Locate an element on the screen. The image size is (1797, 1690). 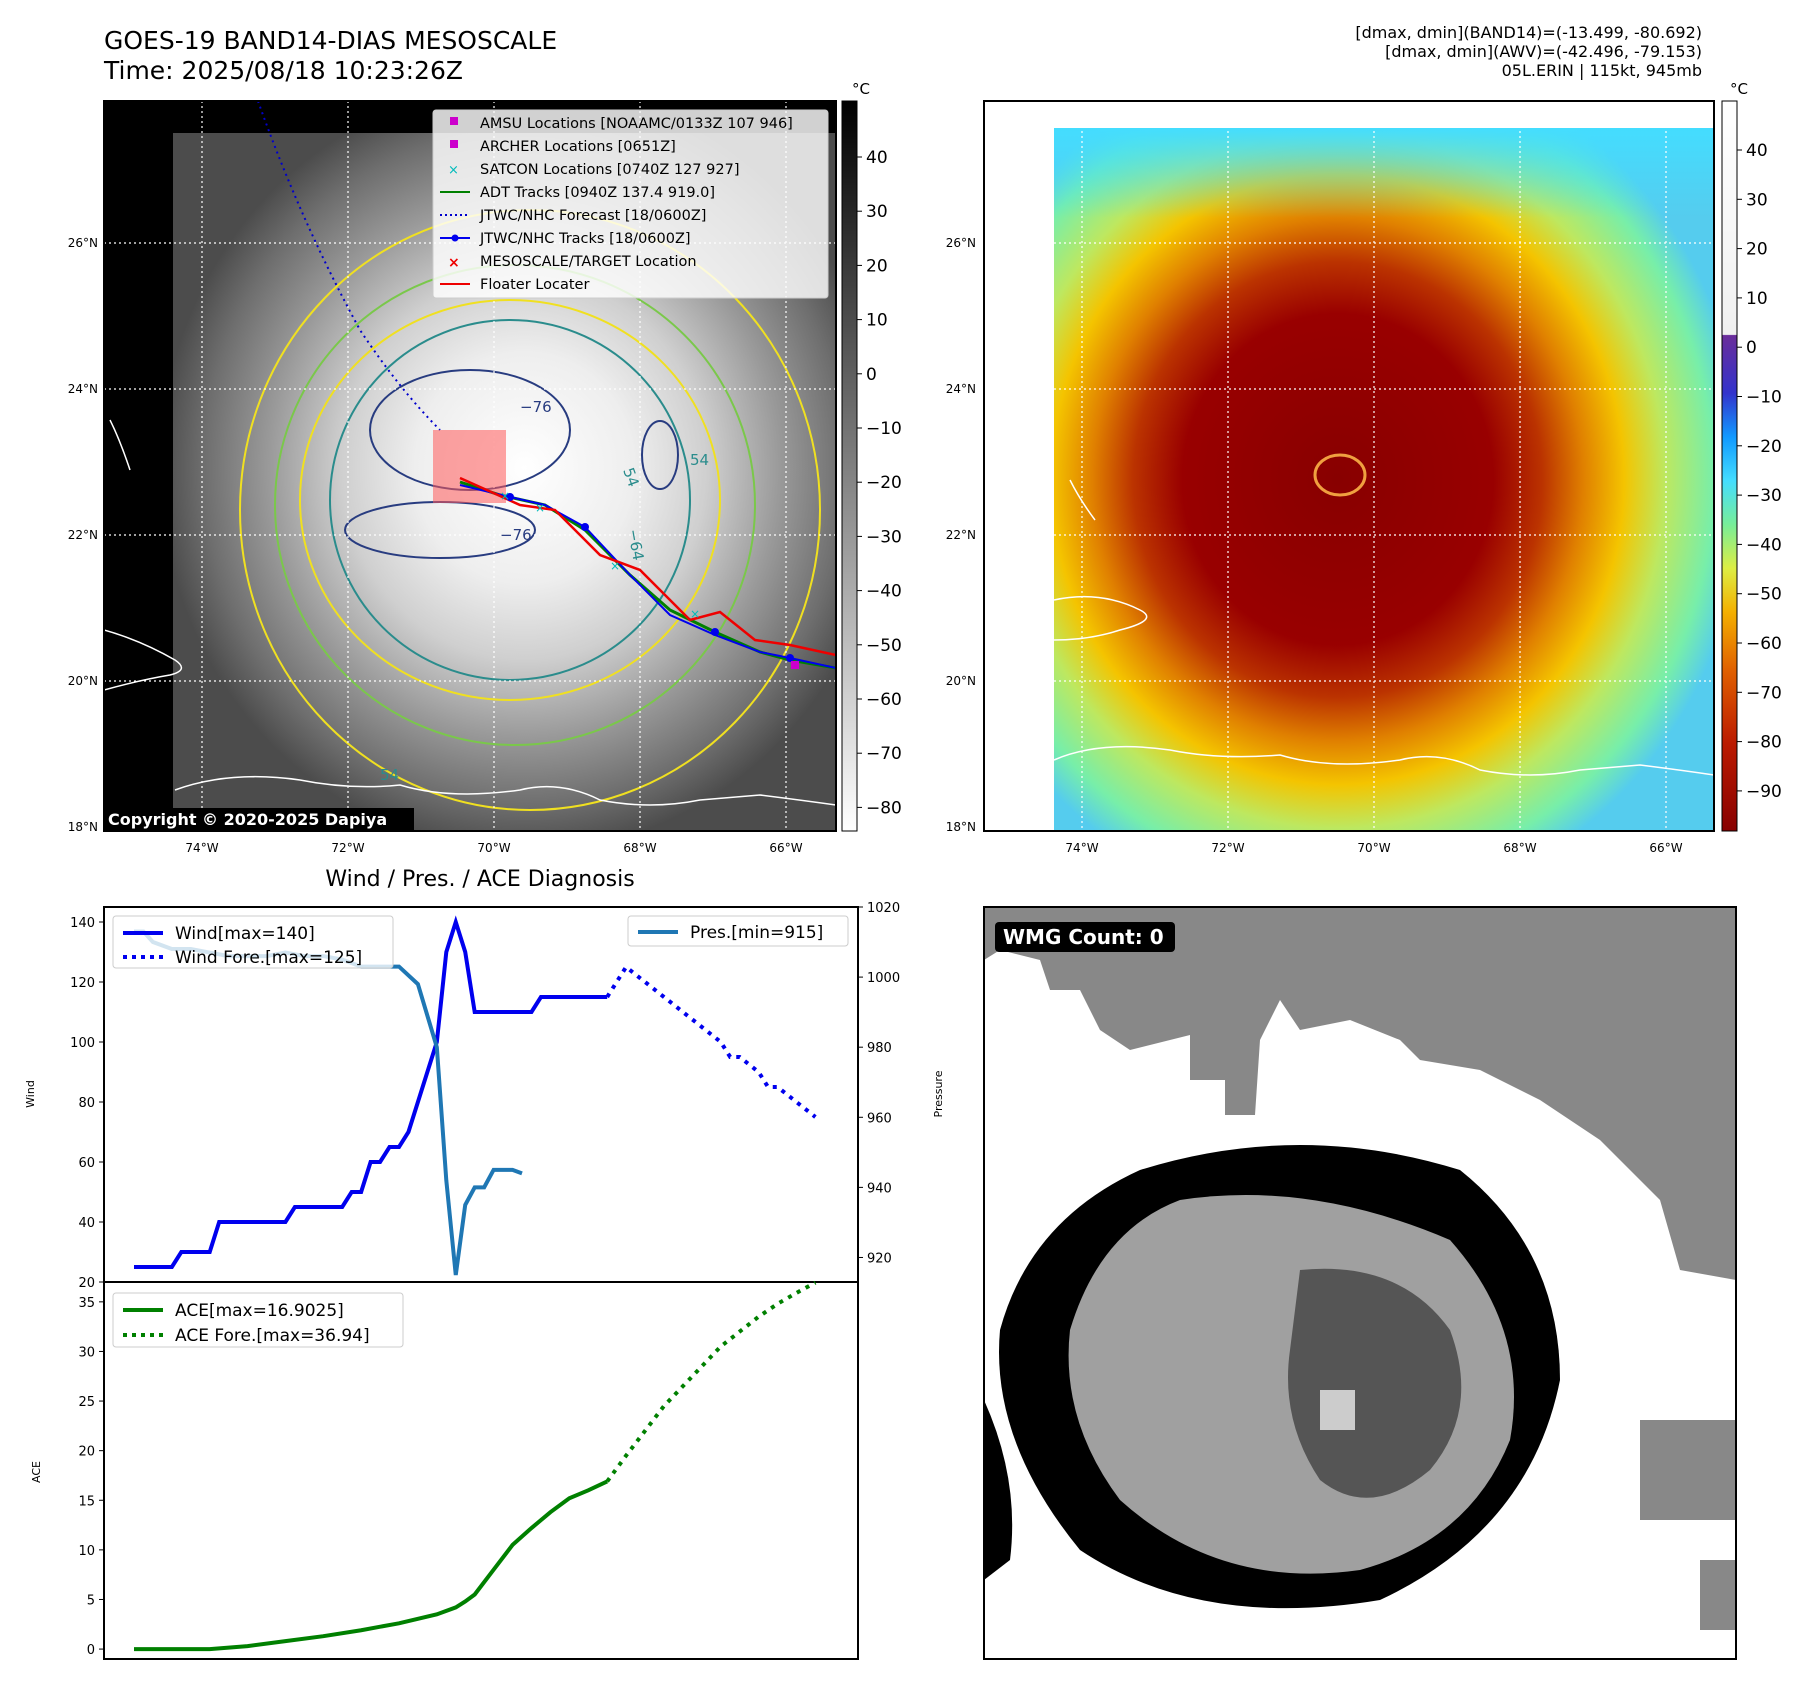
colorbar-tick-label: −10 is located at coordinates (1764, 398).